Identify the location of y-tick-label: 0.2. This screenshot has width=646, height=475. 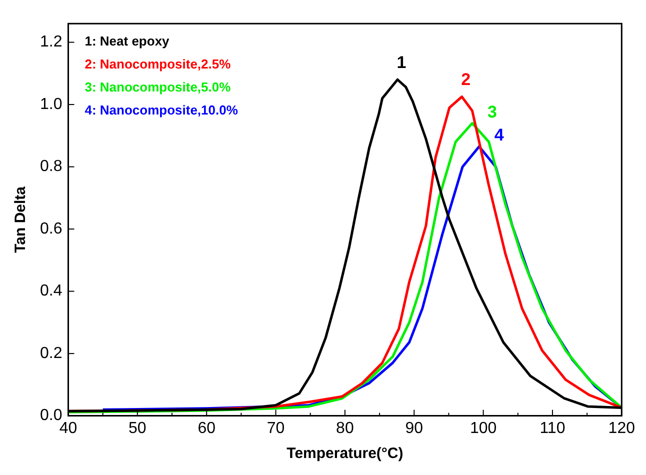
(51, 353).